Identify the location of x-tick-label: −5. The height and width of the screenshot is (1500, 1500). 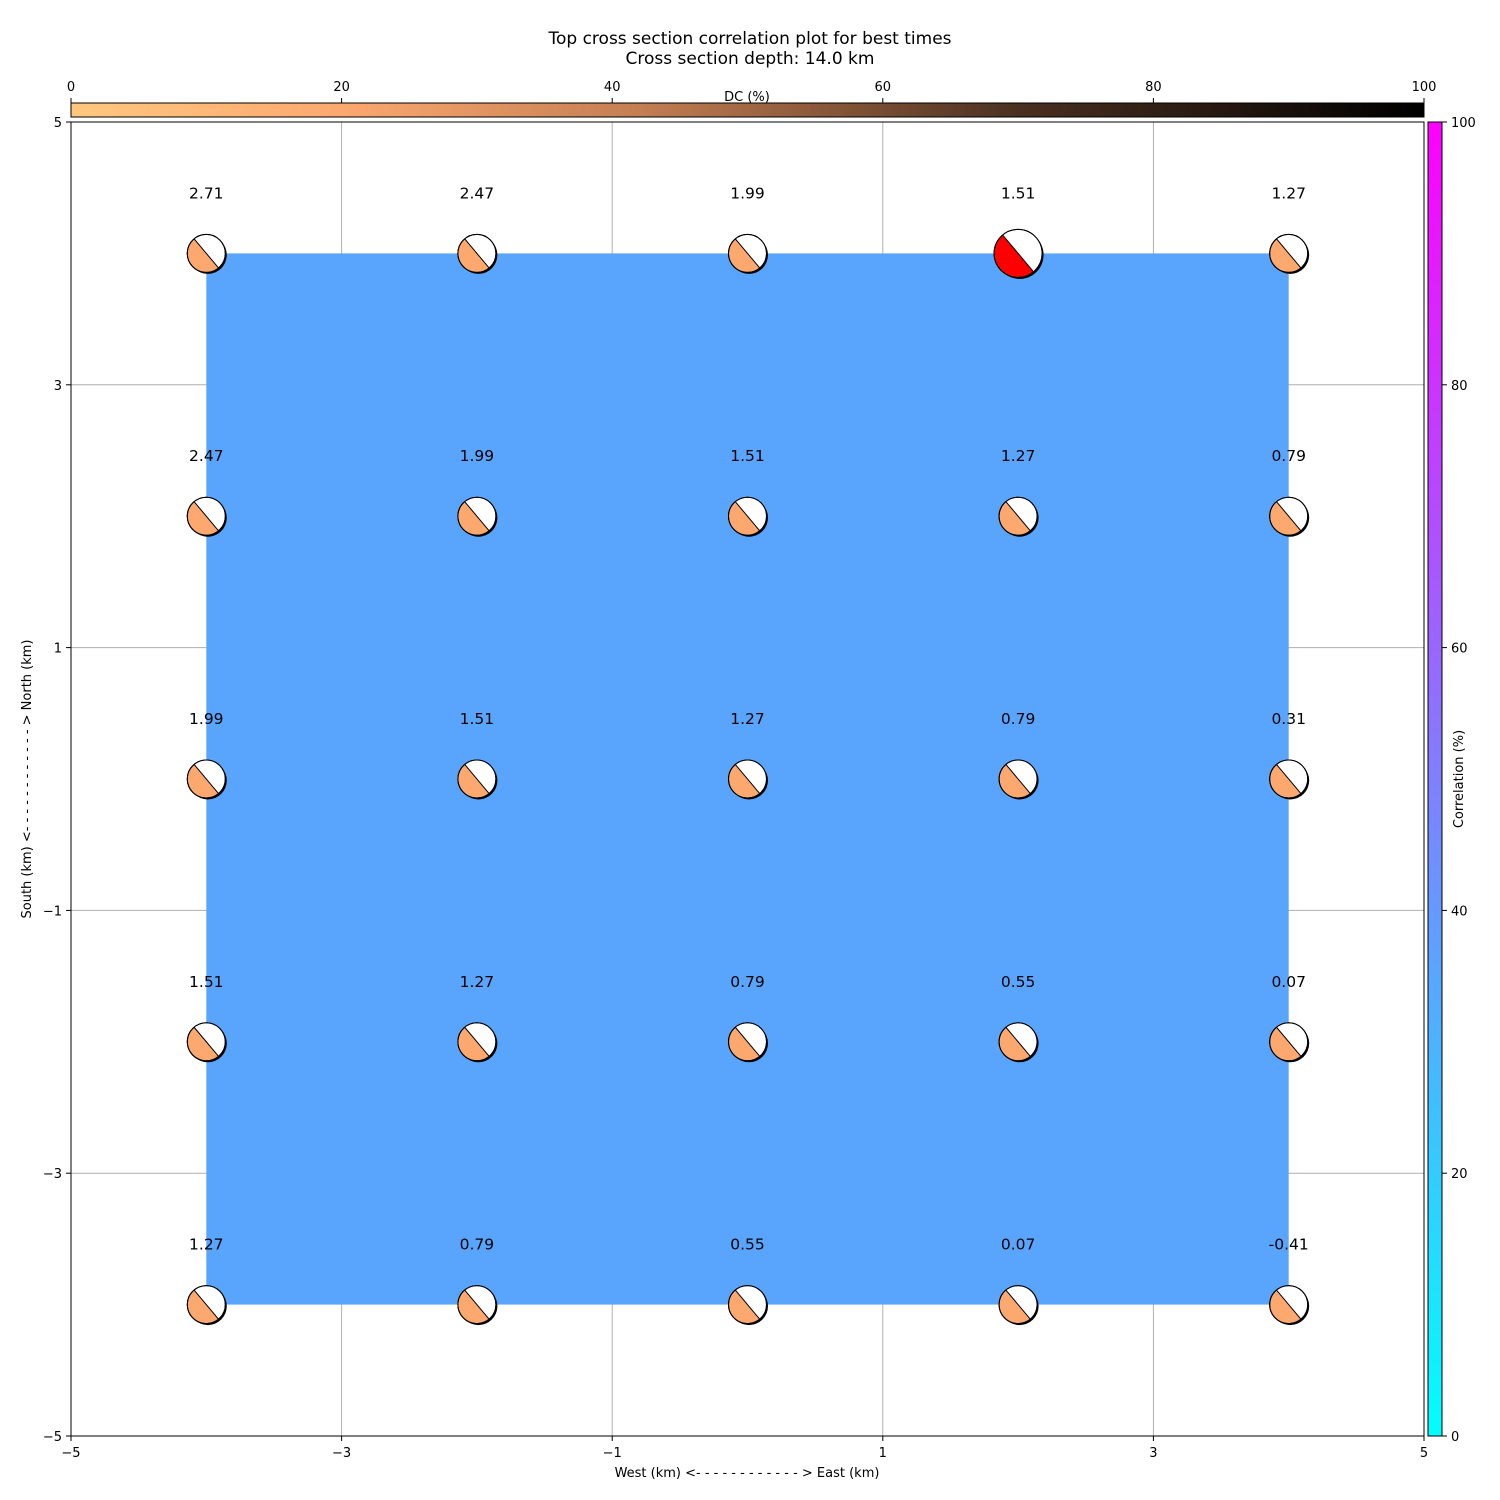
(70, 1453).